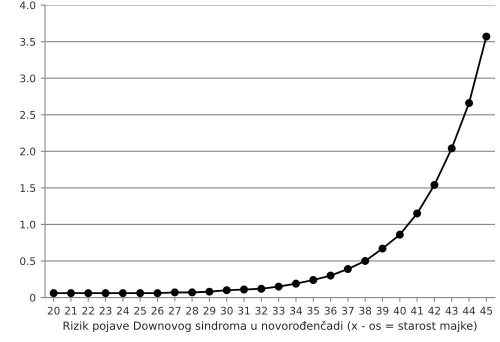 The height and width of the screenshot is (342, 500). I want to click on x-tick-label: 35, so click(313, 310).